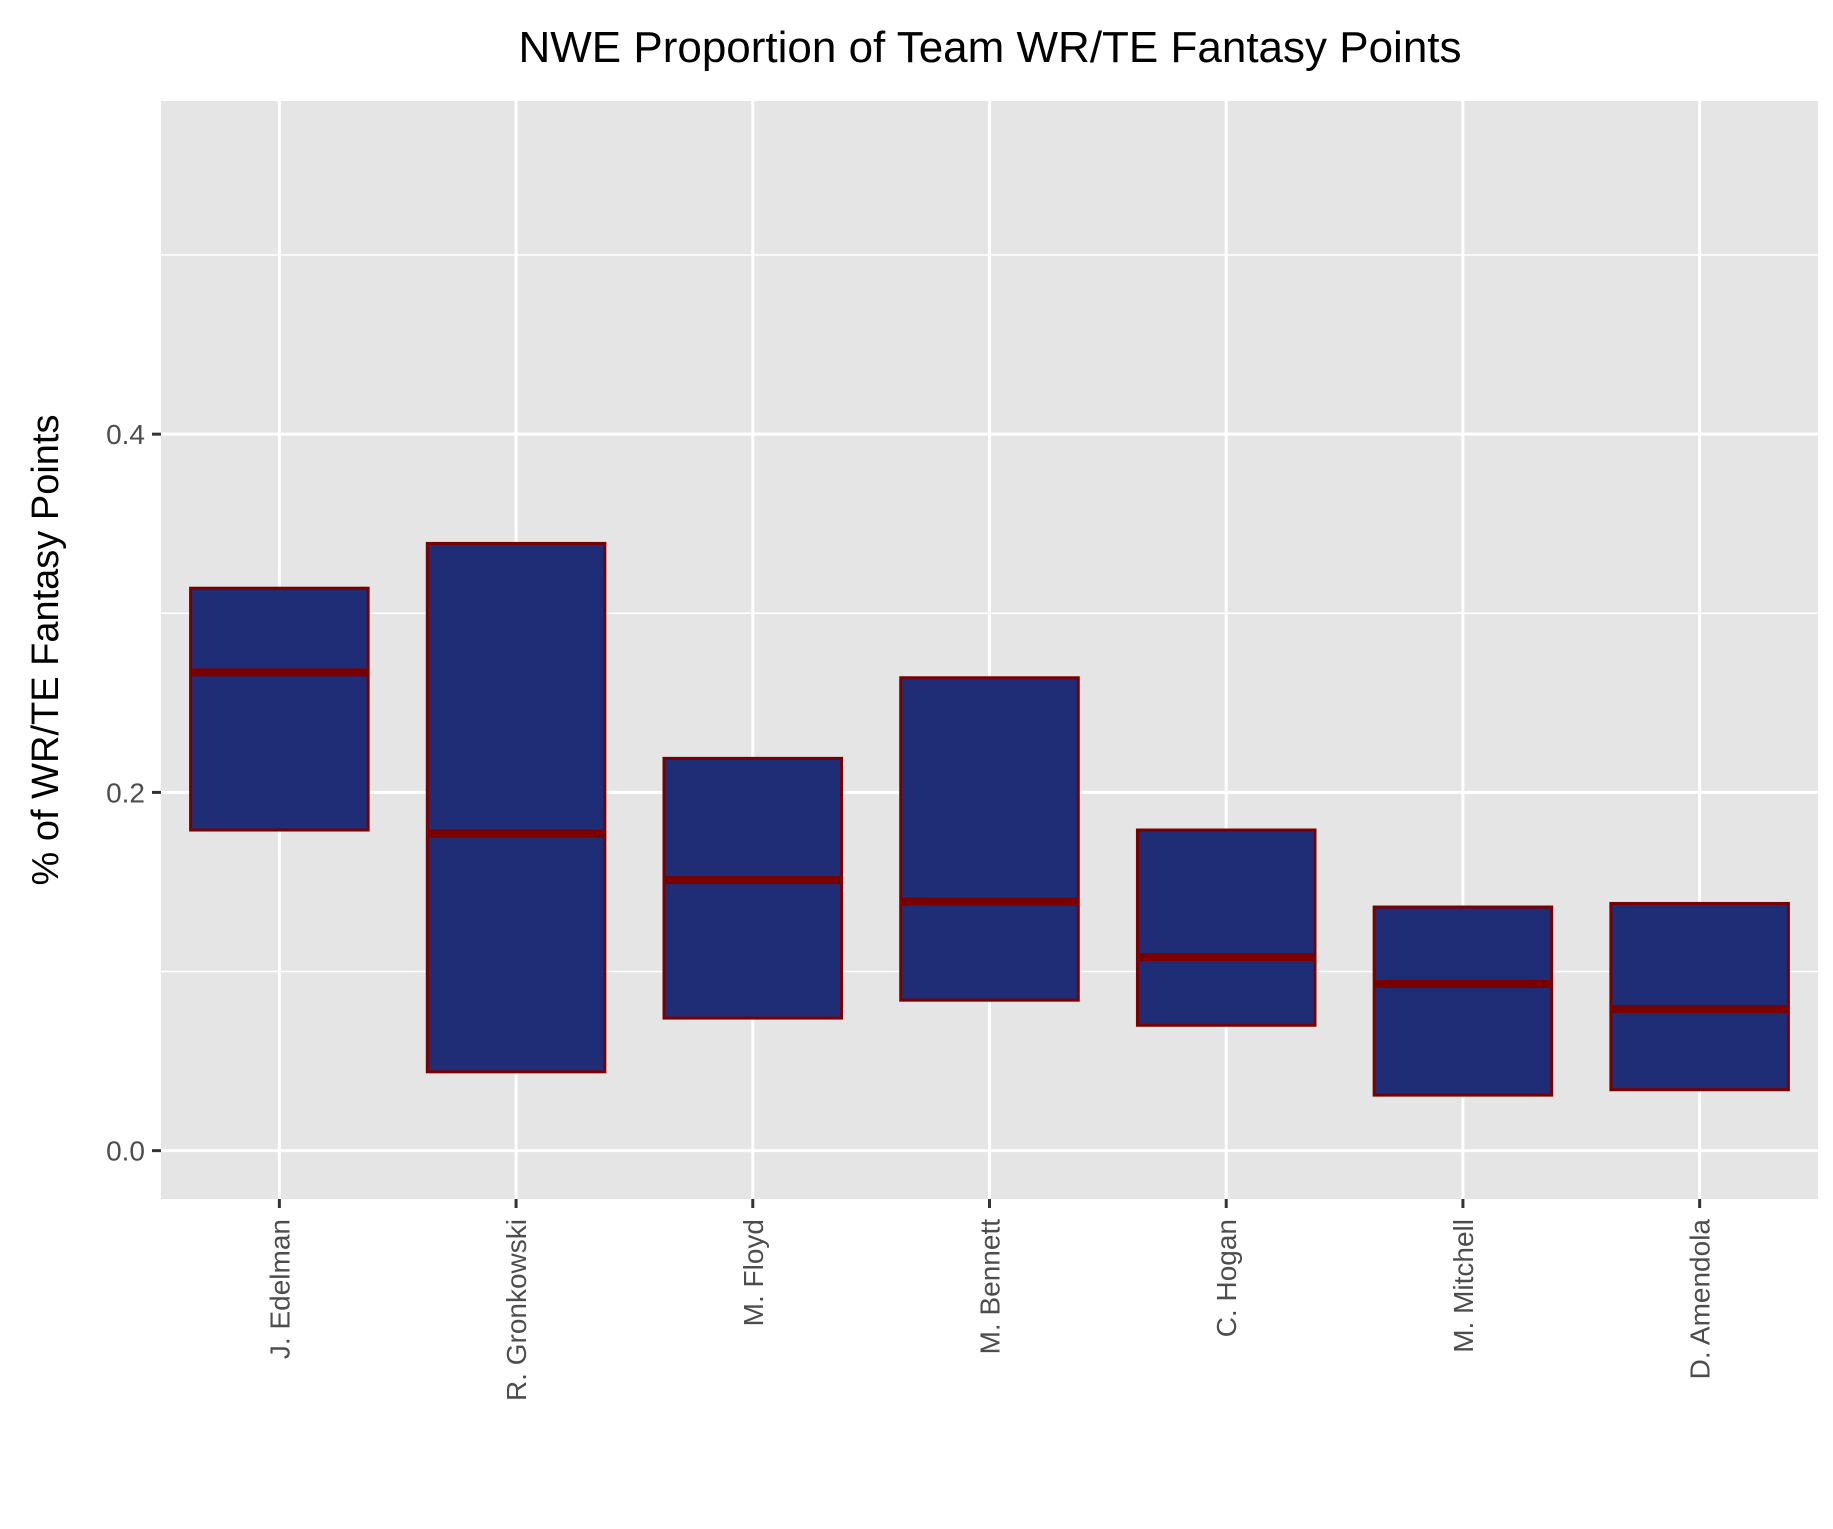 This screenshot has height=1529, width=1833. What do you see at coordinates (125, 434) in the screenshot?
I see `y-tick-label: 0.4` at bounding box center [125, 434].